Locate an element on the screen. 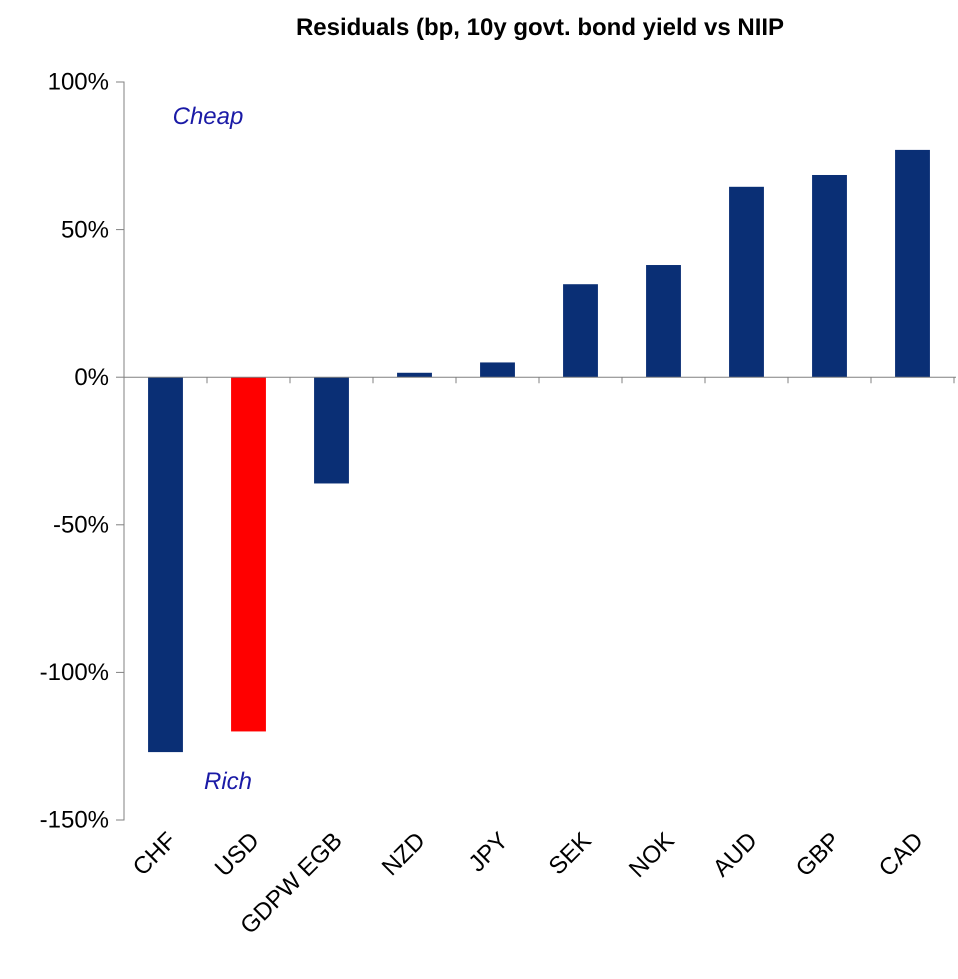  annotation: Cheap is located at coordinates (208, 116).